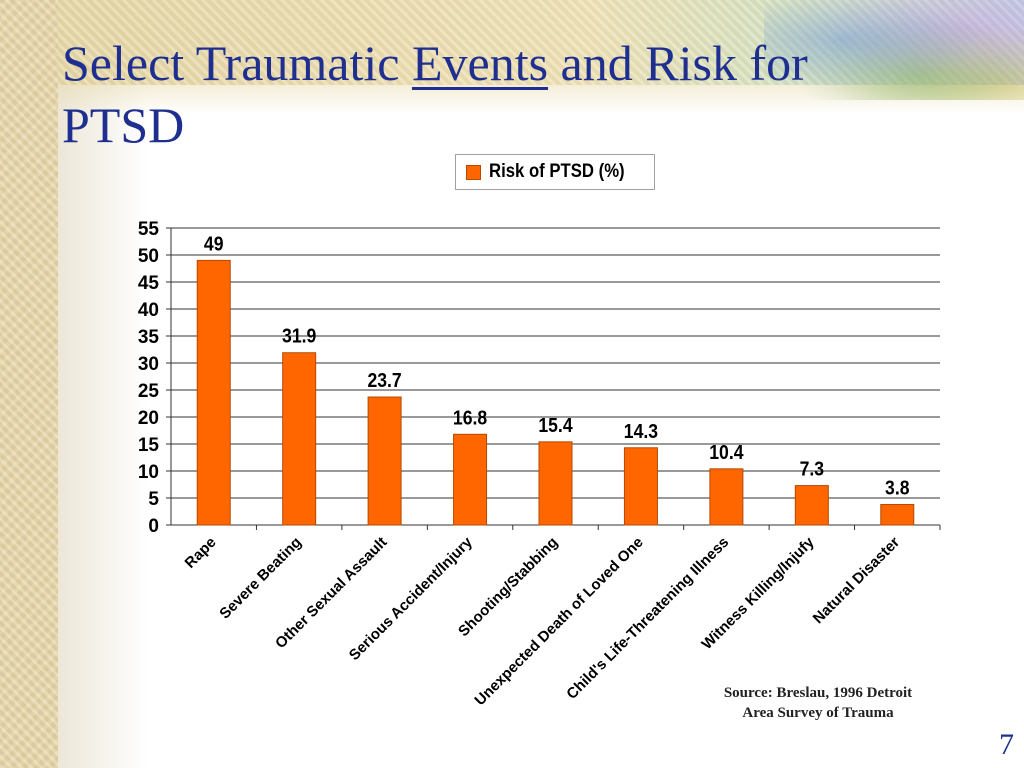 This screenshot has width=1024, height=768. I want to click on y-tick-label: 10, so click(148, 472).